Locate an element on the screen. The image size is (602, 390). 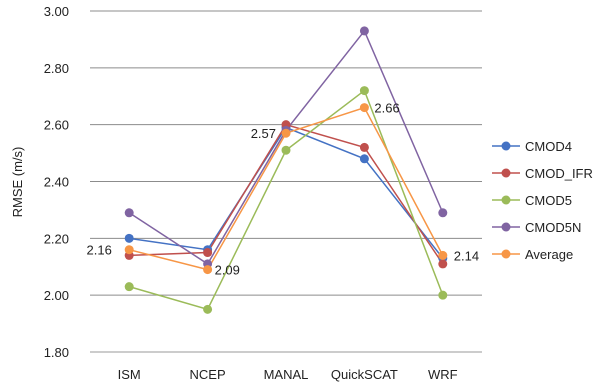
data-label: 2.09 is located at coordinates (227, 270).